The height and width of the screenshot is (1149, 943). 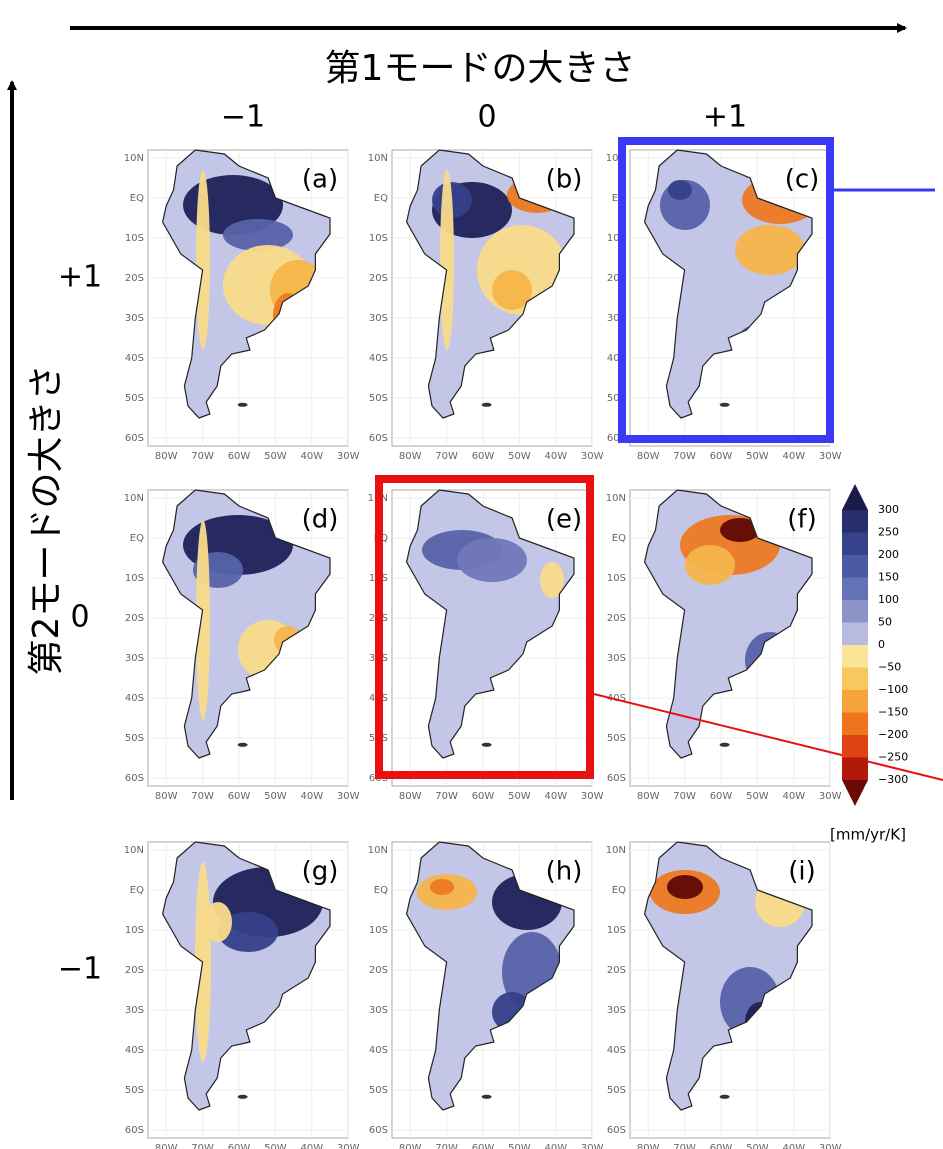 What do you see at coordinates (480, 68) in the screenshot?
I see `title: 第1モードの大きさ` at bounding box center [480, 68].